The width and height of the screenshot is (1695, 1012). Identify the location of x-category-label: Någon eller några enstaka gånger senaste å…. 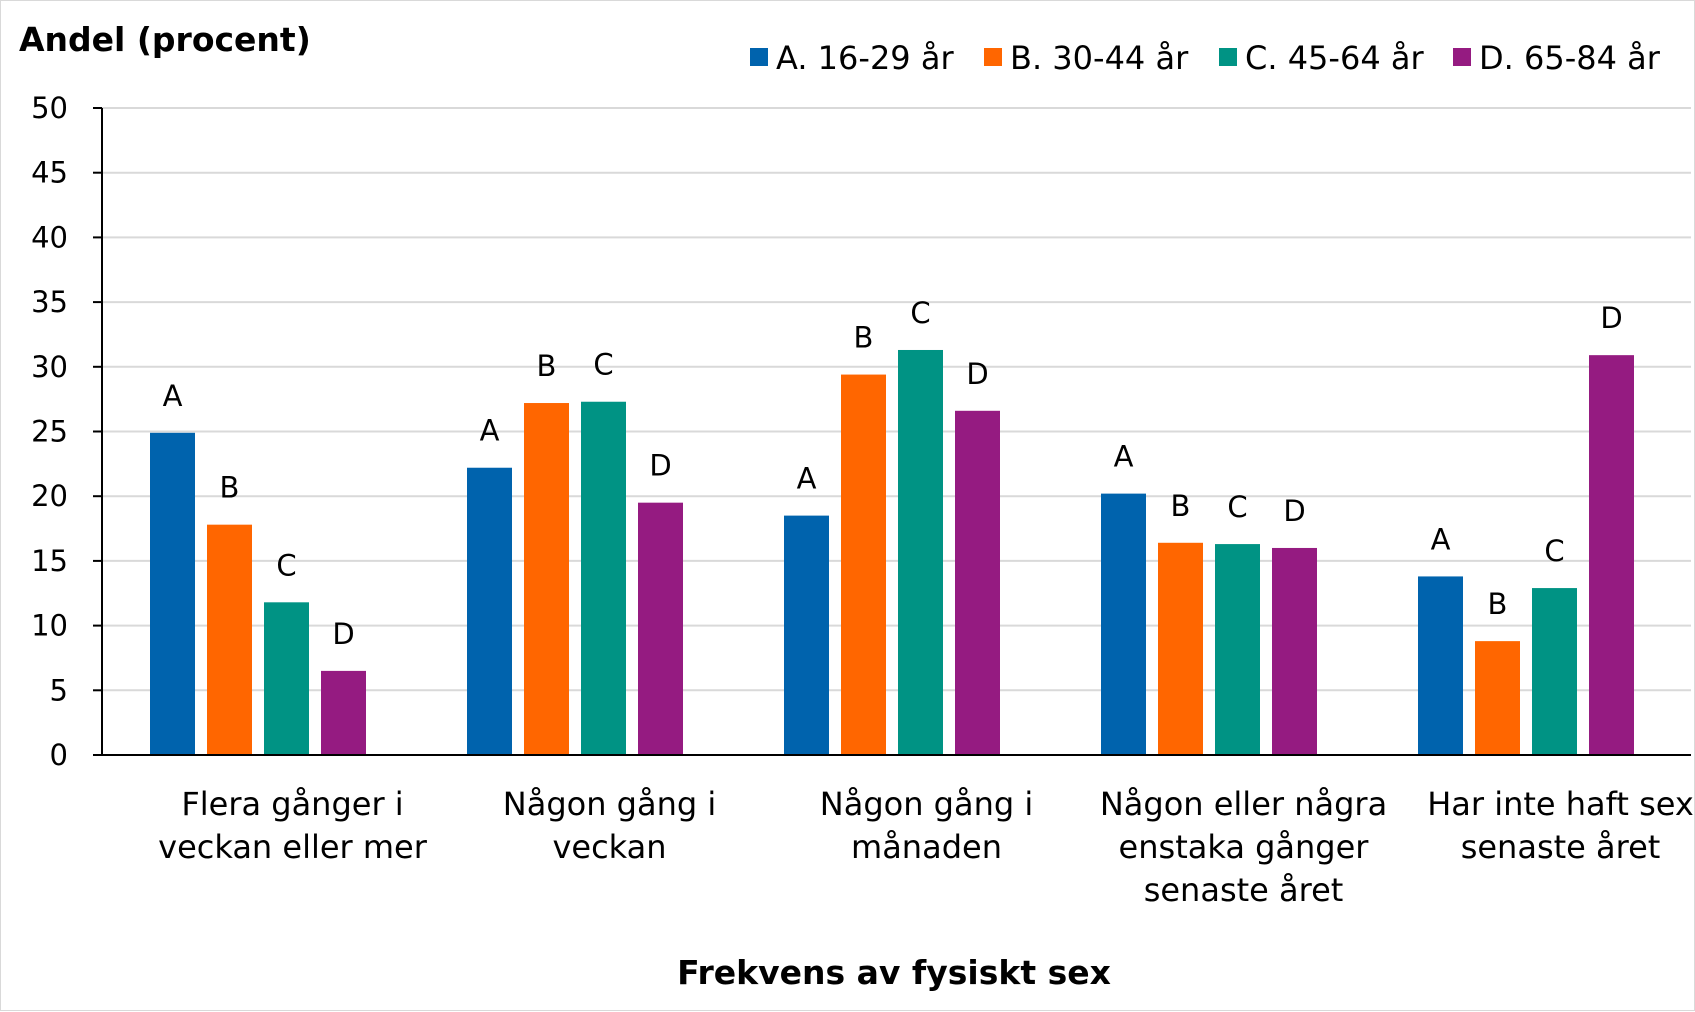
(1243, 847).